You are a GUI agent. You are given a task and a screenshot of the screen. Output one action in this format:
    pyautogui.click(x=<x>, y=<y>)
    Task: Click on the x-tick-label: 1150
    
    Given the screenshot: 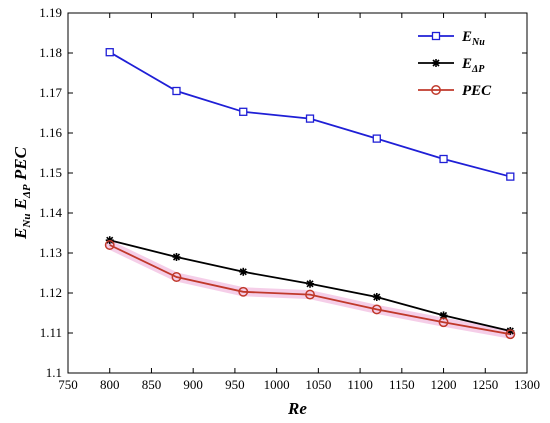 What is the action you would take?
    pyautogui.click(x=402, y=384)
    